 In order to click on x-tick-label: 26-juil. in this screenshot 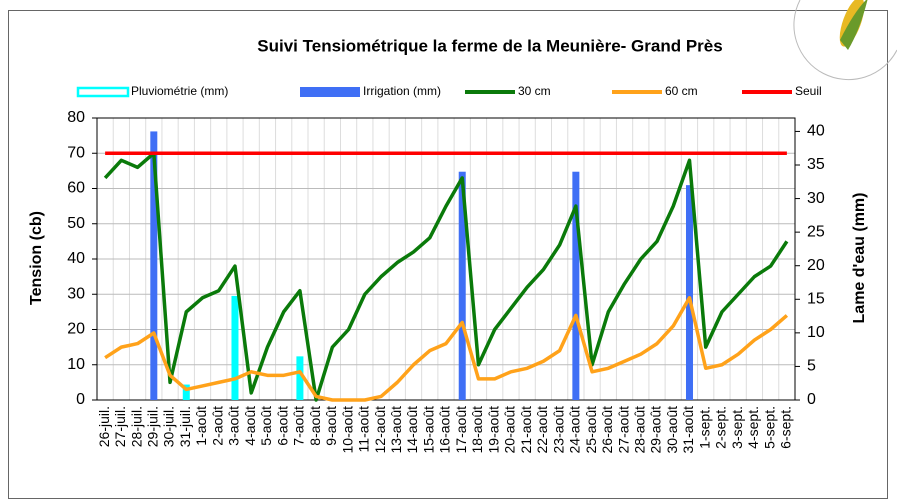, I will do `click(104, 426)`.